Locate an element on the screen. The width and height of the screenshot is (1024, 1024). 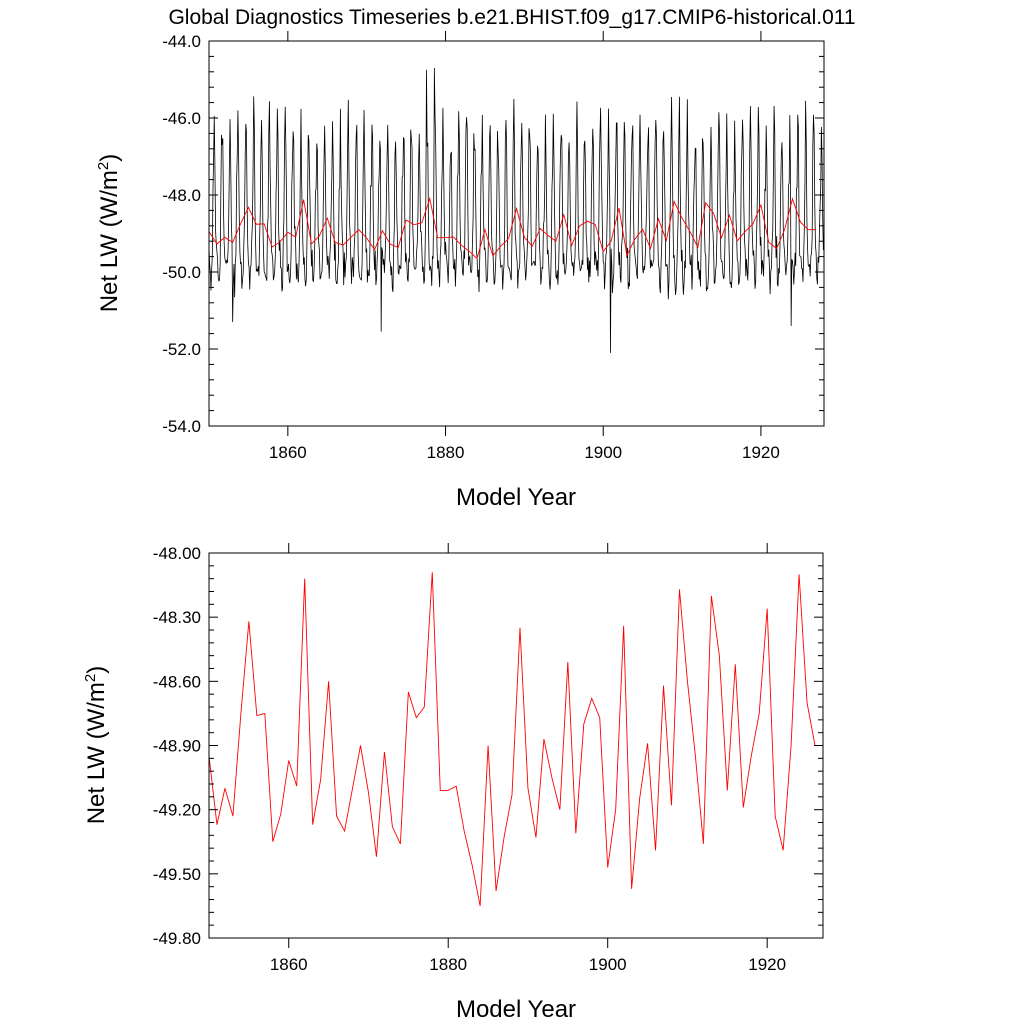
top-y-tick-labels: -44.0 -46.0 -48.0 -50.0 -52.0 -54.0 is located at coordinates (181, 234).